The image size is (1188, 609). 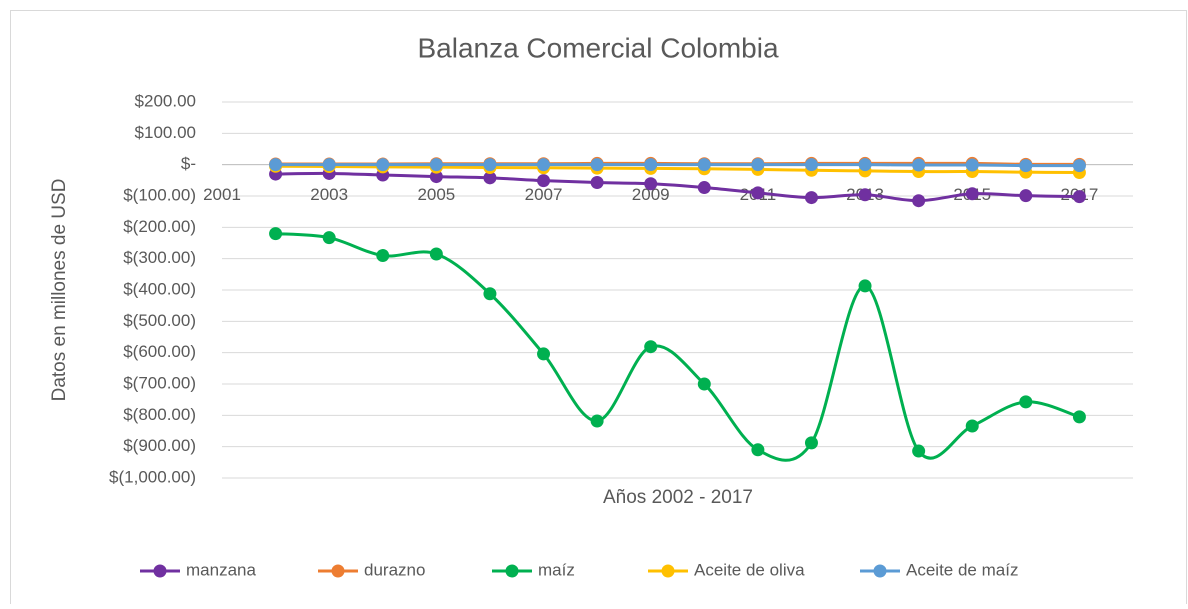 What do you see at coordinates (222, 194) in the screenshot?
I see `x-tick-label: 2001` at bounding box center [222, 194].